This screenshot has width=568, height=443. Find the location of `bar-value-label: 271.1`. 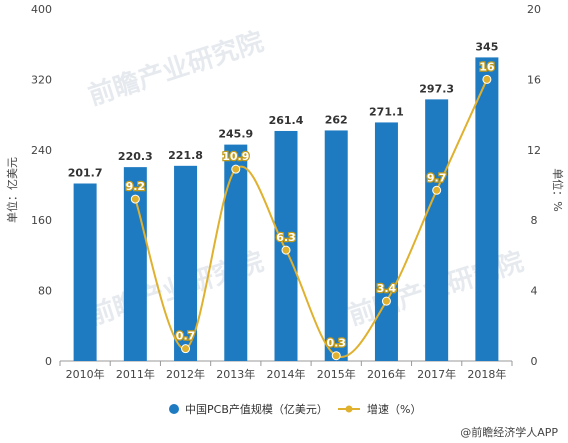

bar-value-label: 271.1 is located at coordinates (386, 111).